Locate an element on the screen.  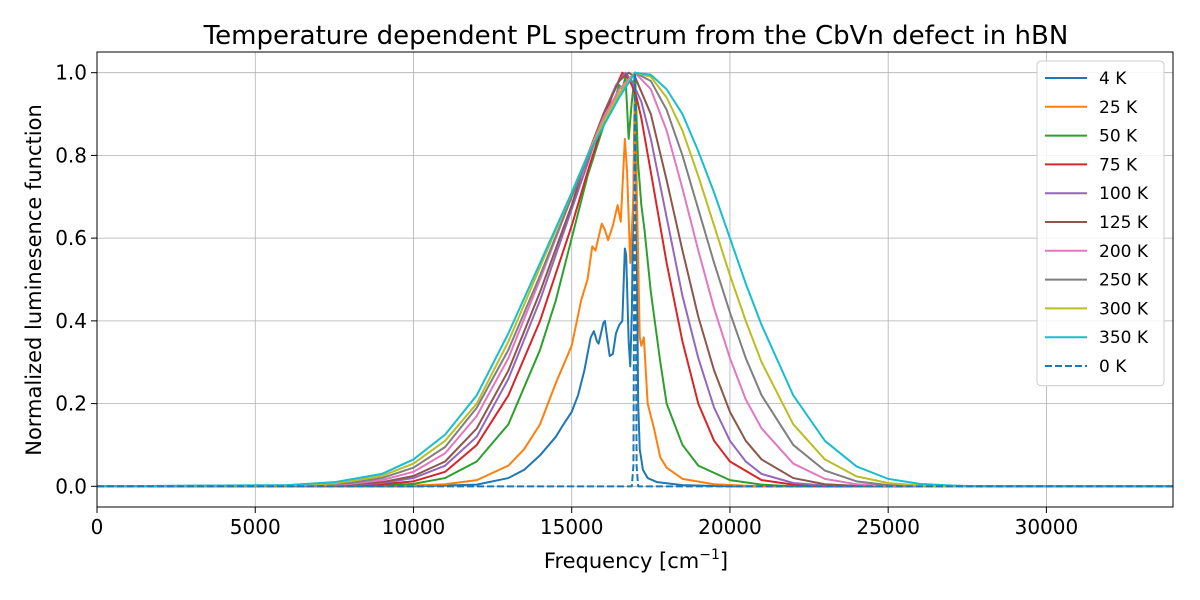
x-axis-label-exponent: −1 is located at coordinates (709, 555).